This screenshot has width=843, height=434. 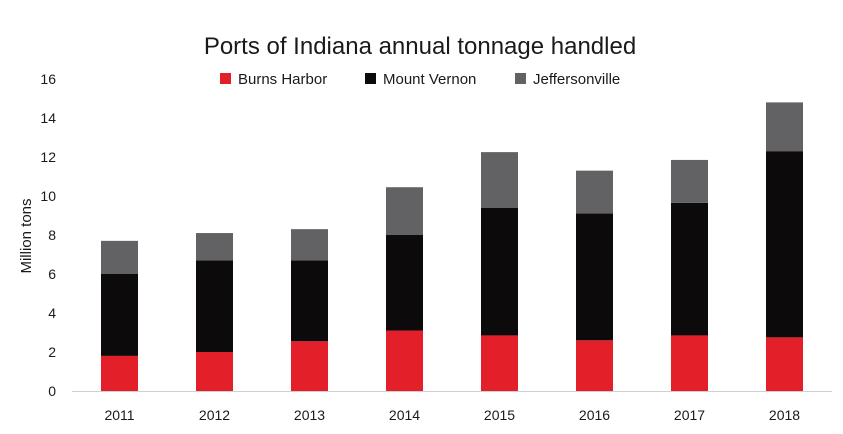 What do you see at coordinates (594, 192) in the screenshot?
I see `bar-jeffersonville-2016` at bounding box center [594, 192].